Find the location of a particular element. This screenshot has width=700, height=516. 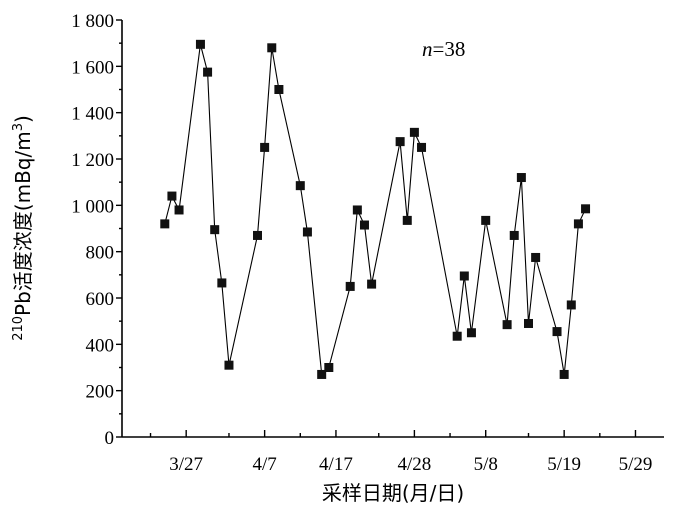

y-axis-title-unit-end: ) is located at coordinates (23, 119).